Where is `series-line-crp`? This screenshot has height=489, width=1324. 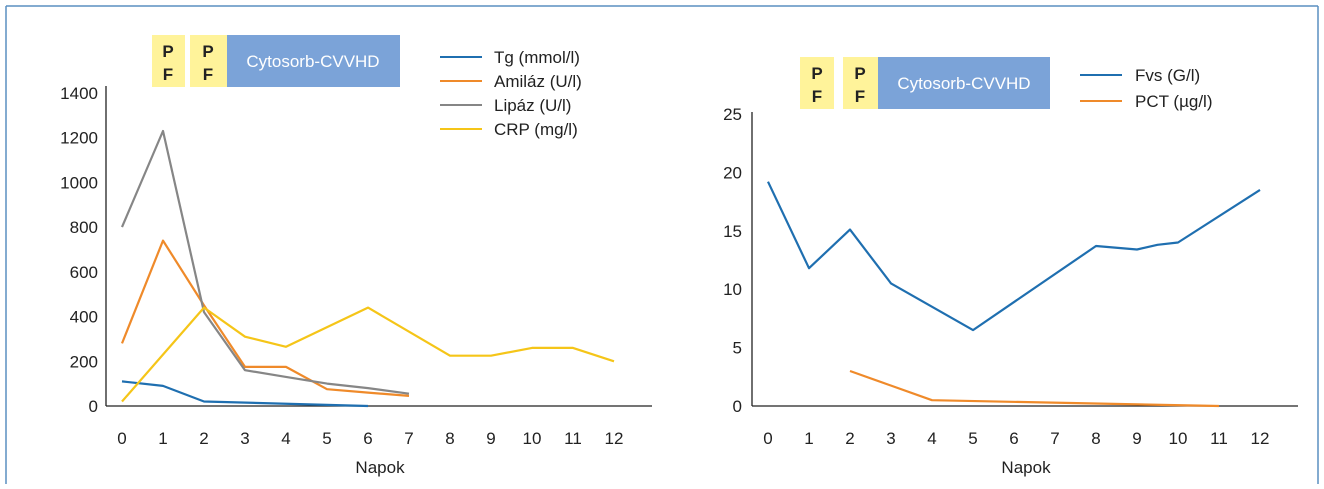
series-line-crp is located at coordinates (368, 354).